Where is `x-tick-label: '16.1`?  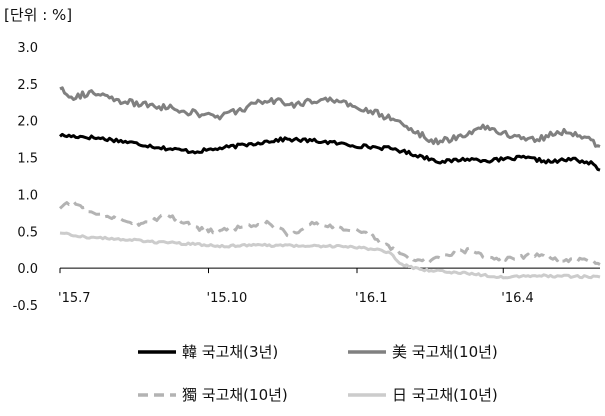 x-tick-label: '16.1 is located at coordinates (371, 298).